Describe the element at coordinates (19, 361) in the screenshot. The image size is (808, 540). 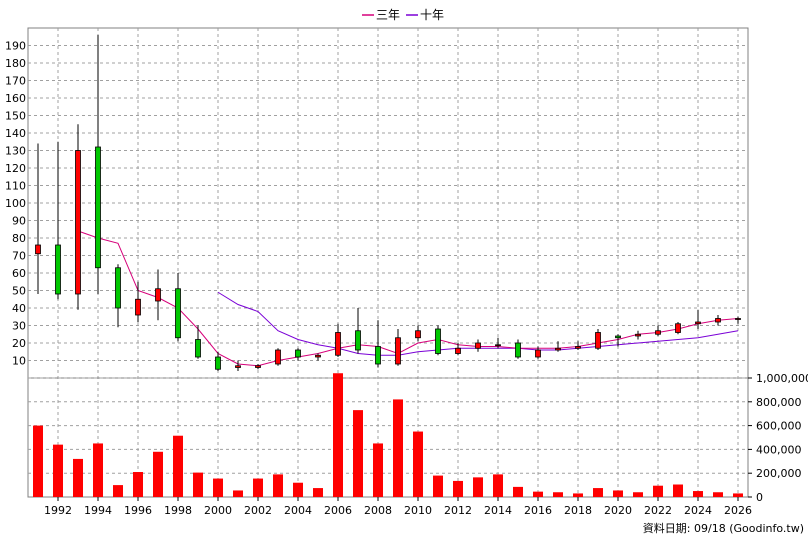
I see `price-tick-label: 10` at that location.